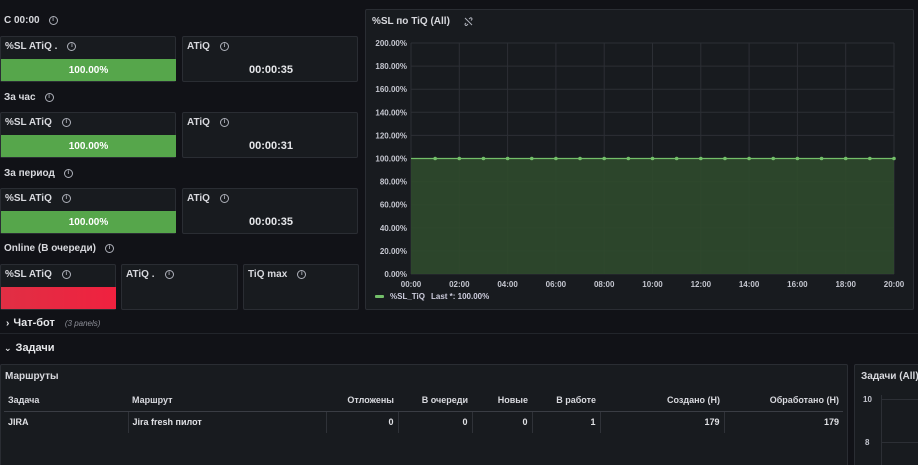 Image resolution: width=918 pixels, height=465 pixels. I want to click on tasks-y-tick: 10, so click(867, 399).